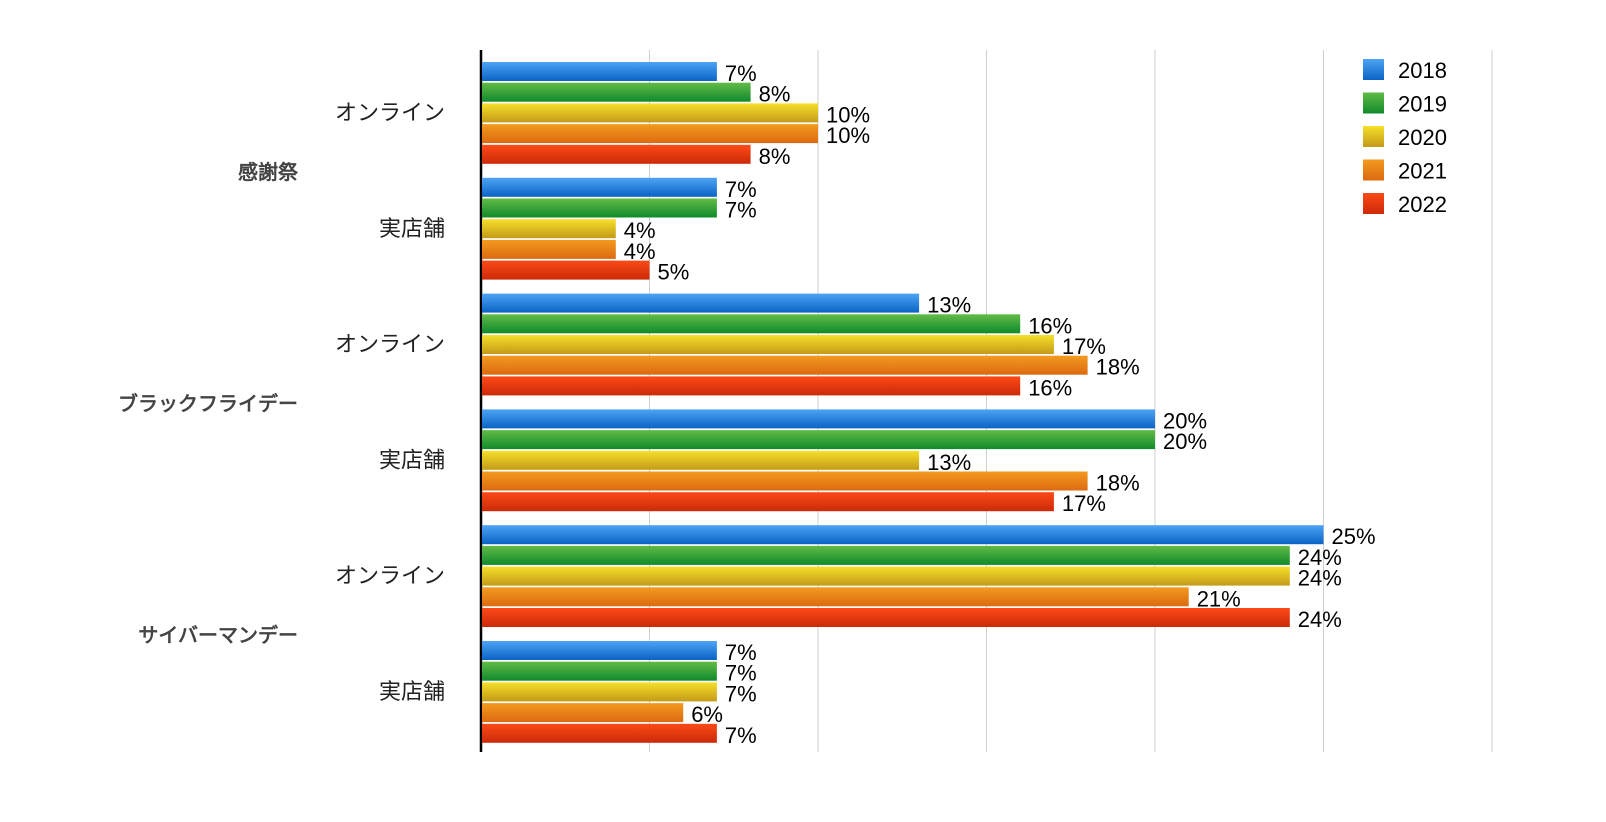 Image resolution: width=1606 pixels, height=822 pixels. What do you see at coordinates (1373, 69) in the screenshot?
I see `legend-swatch-2018` at bounding box center [1373, 69].